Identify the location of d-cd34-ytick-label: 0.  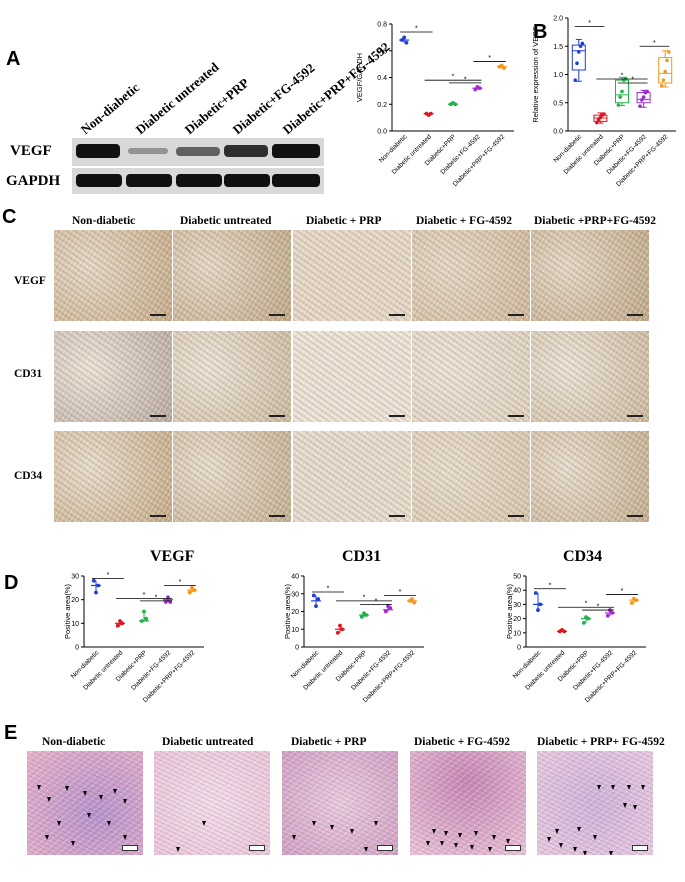
(519, 648).